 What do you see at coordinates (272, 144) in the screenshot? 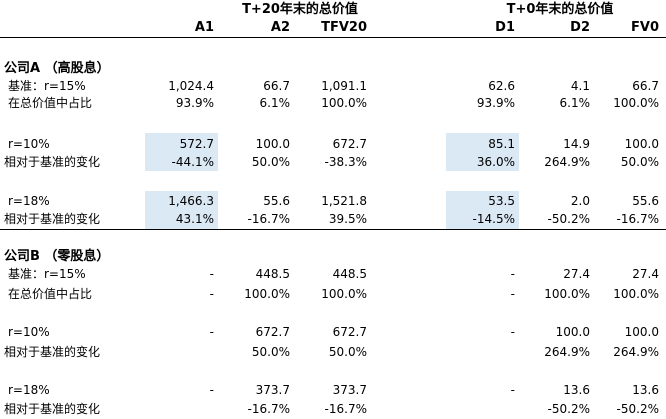
I see `col-a2-cell: 100.0` at bounding box center [272, 144].